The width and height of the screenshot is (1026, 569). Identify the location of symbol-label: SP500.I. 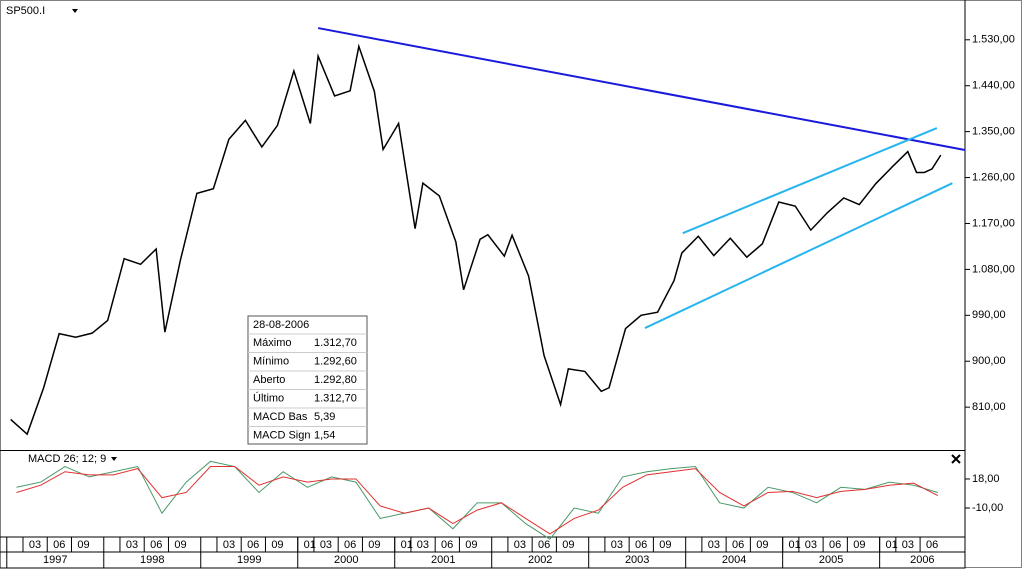
(25, 11).